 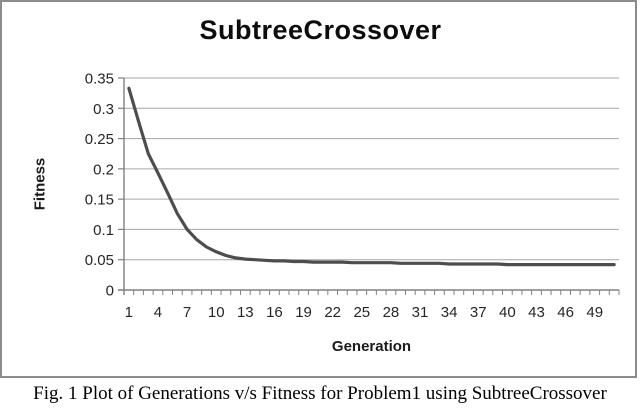 I want to click on chart-title: SubtreeCrossover, so click(x=320, y=30).